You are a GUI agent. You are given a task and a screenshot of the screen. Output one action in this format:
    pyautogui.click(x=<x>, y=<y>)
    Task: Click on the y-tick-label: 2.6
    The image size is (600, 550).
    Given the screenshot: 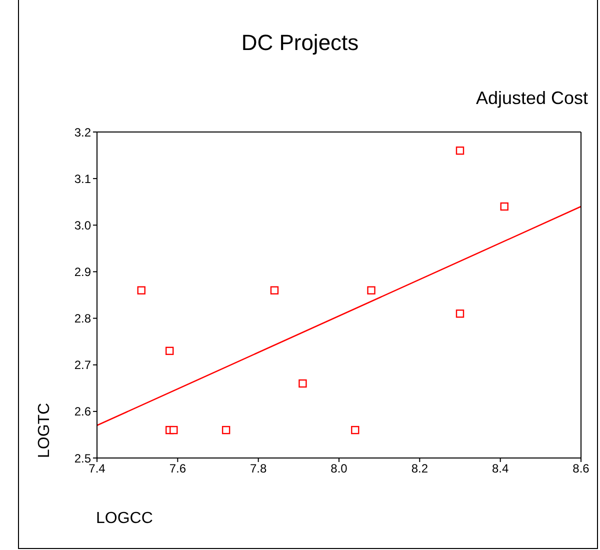 What is the action you would take?
    pyautogui.click(x=83, y=411)
    